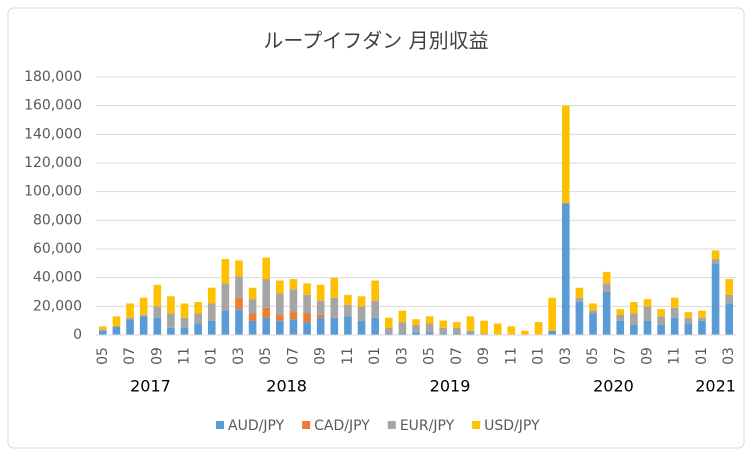  What do you see at coordinates (375, 41) in the screenshot?
I see `chart-title: ループイフダン 月別収益` at bounding box center [375, 41].